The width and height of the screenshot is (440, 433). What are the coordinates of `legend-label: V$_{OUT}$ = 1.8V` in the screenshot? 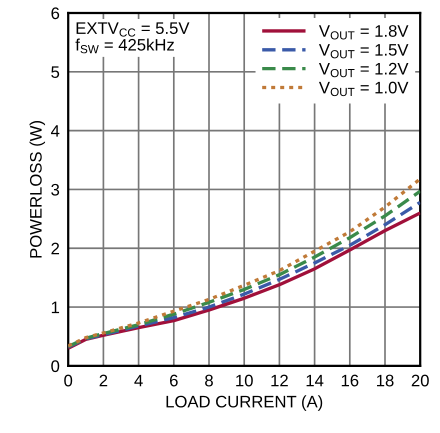 It's located at (363, 32).